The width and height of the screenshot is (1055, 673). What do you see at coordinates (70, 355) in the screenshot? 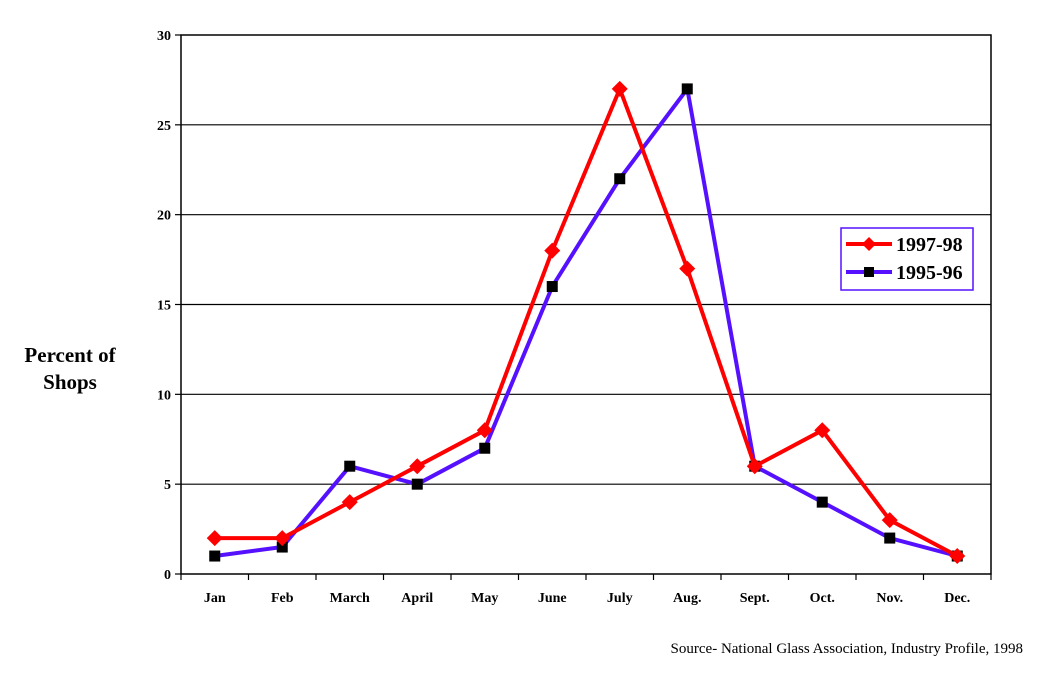
I see `y-axis-label-line-1: Percent of` at bounding box center [70, 355].